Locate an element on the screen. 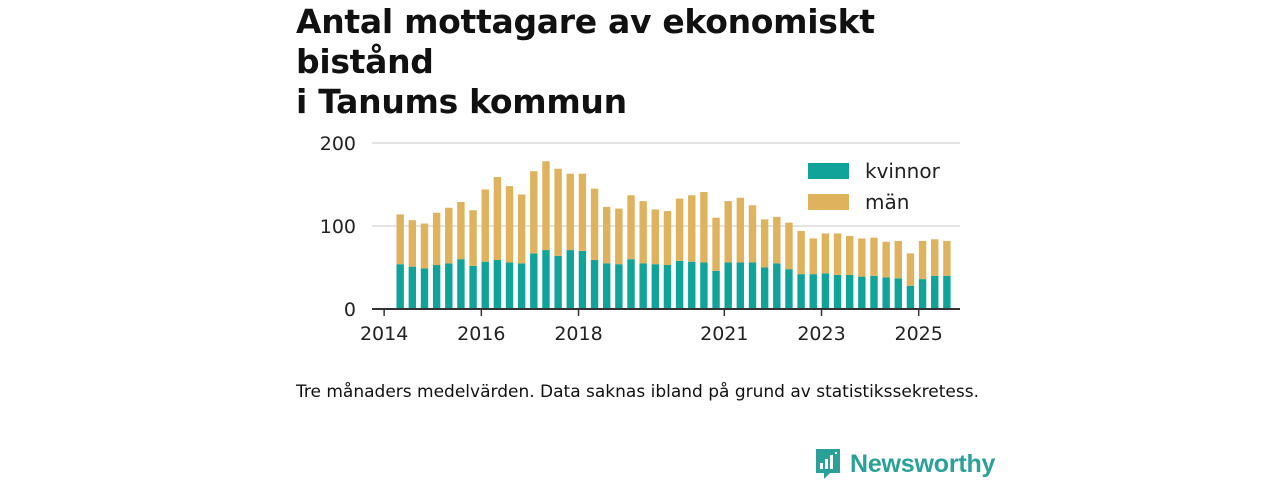 The image size is (1280, 482). legend-swatch-man is located at coordinates (828, 202).